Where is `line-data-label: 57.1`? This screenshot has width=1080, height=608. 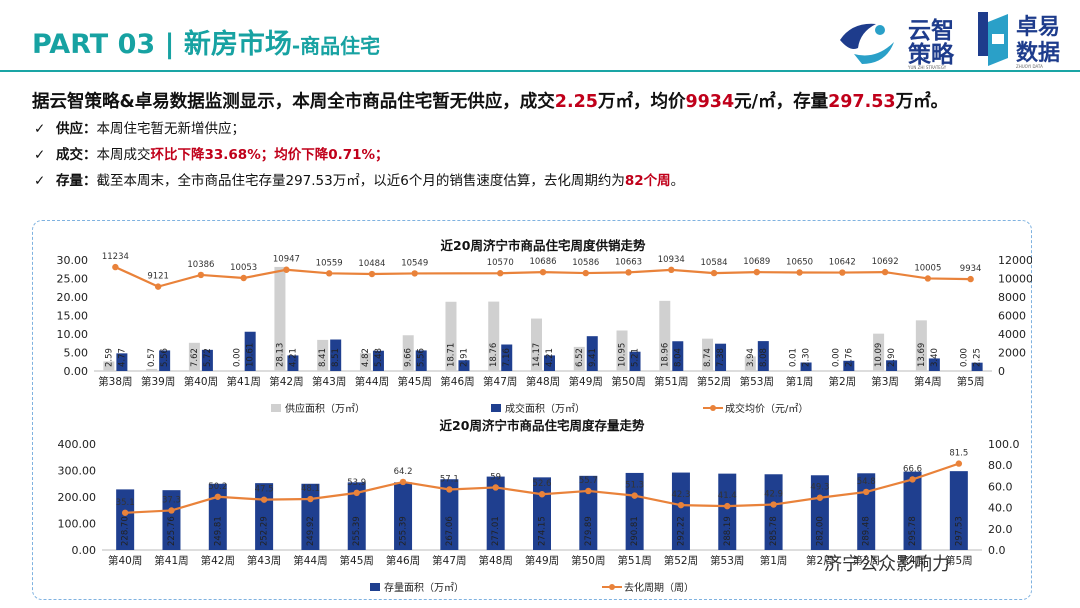 line-data-label: 57.1 is located at coordinates (449, 479).